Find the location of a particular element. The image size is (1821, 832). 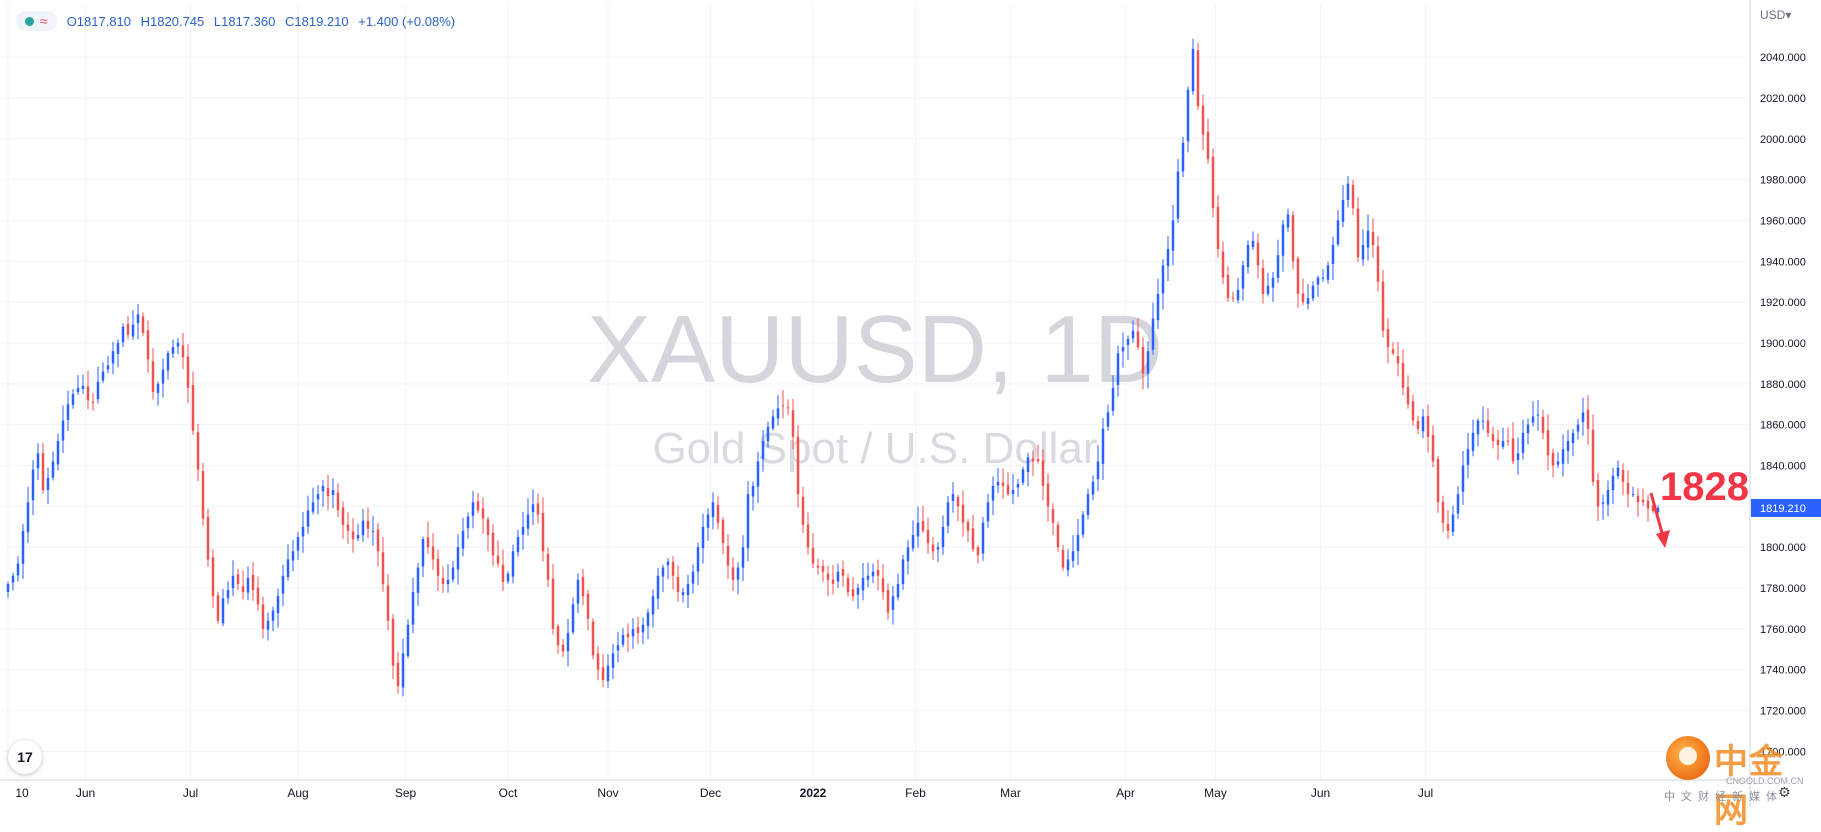

time-tick-label: Dec is located at coordinates (710, 793).